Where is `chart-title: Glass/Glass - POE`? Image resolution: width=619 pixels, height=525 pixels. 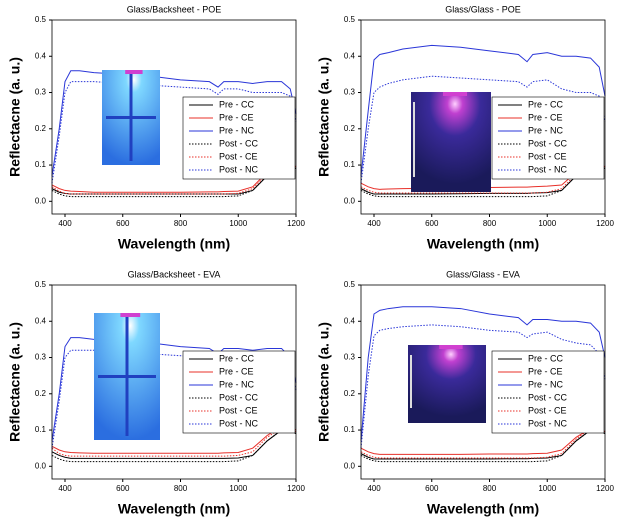
chart-title: Glass/Glass - POE is located at coordinates (483, 9).